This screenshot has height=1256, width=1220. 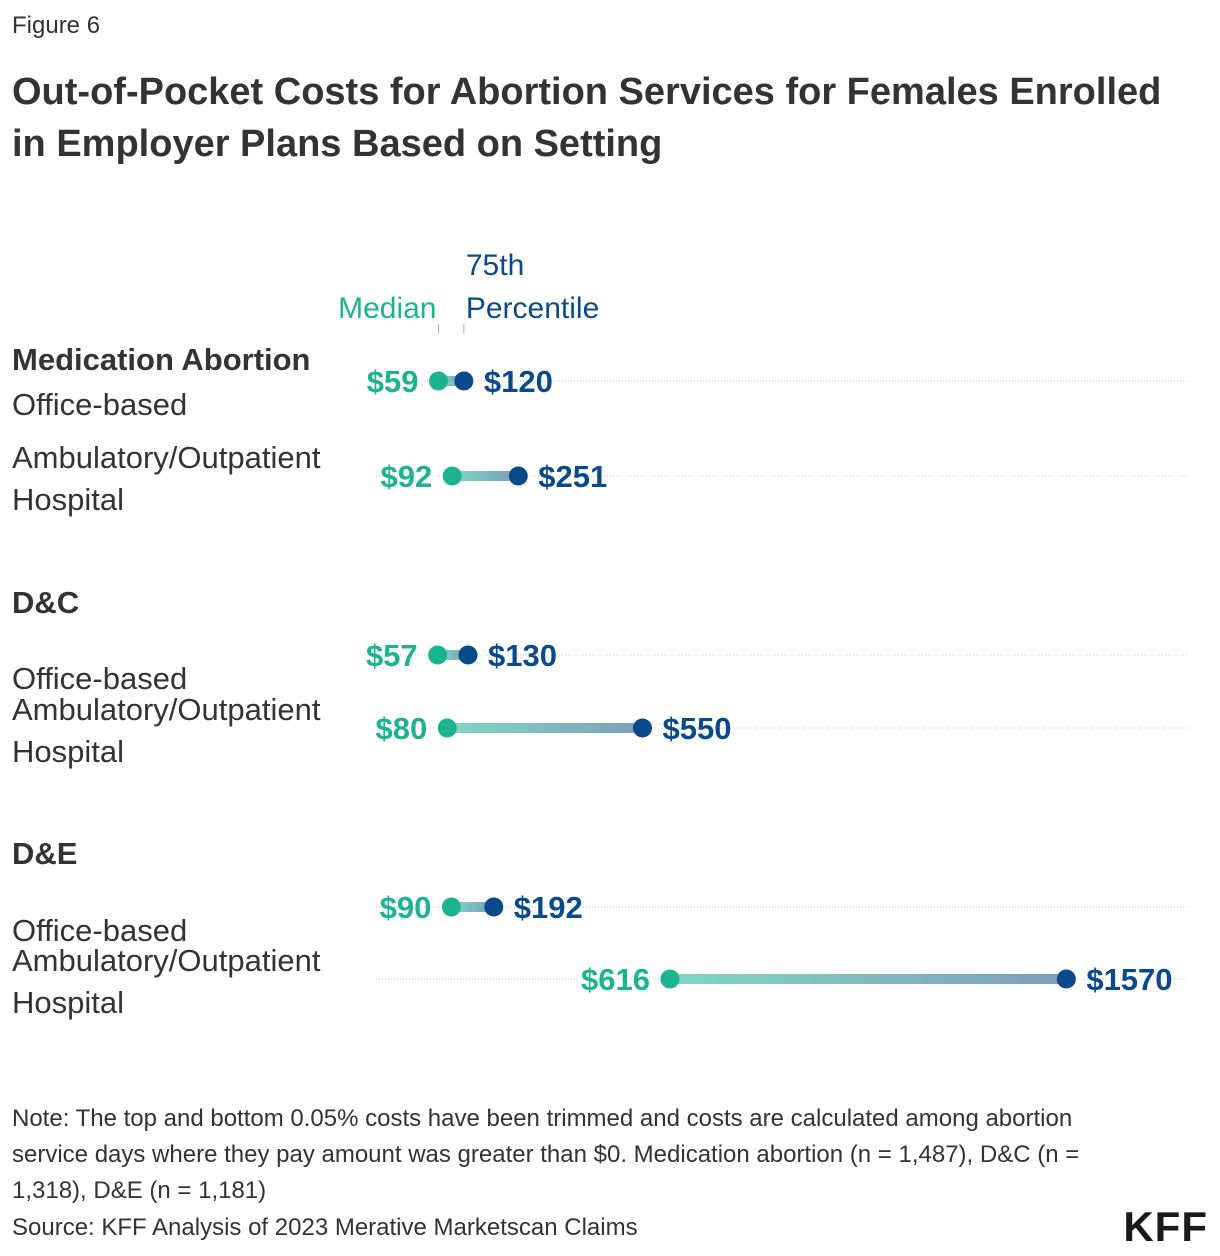 What do you see at coordinates (406, 907) in the screenshot?
I see `median-value-label: $90` at bounding box center [406, 907].